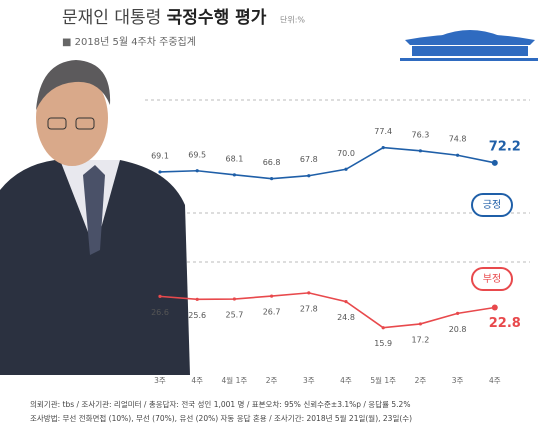 This screenshot has width=547, height=427. I want to click on data-label: 69.1, so click(160, 155).